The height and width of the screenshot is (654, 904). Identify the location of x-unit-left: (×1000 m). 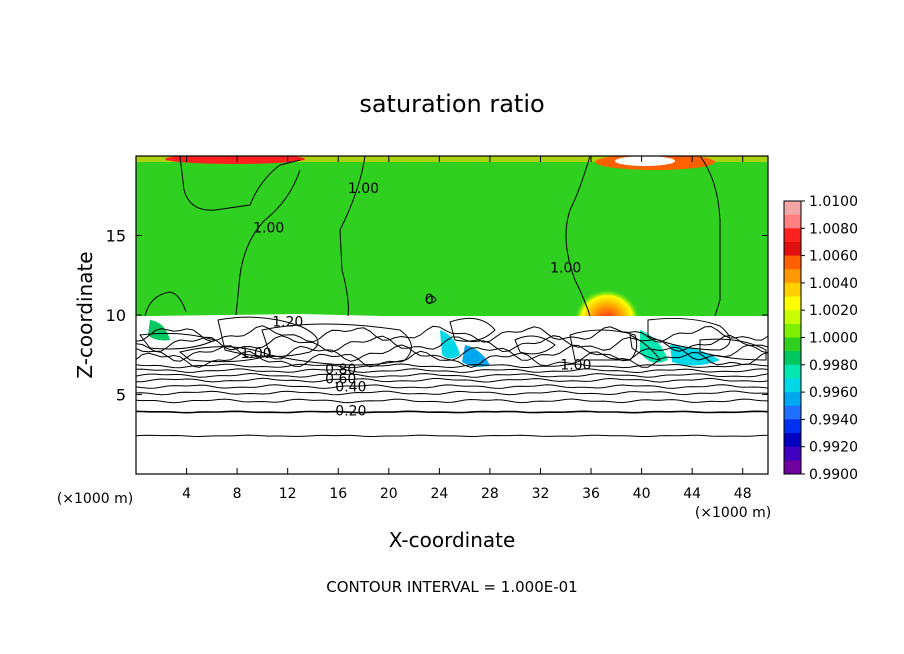
(95, 499).